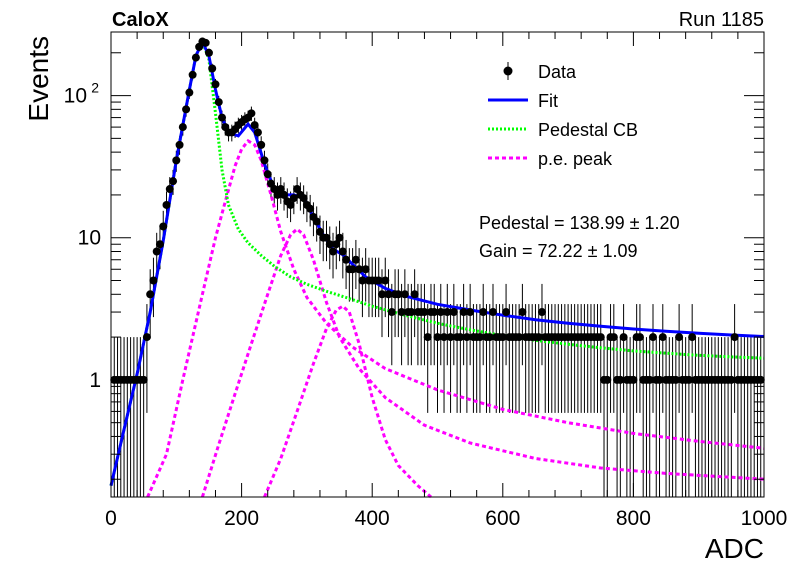  Describe the element at coordinates (734, 548) in the screenshot. I see `x-axis-label: ADC` at that location.